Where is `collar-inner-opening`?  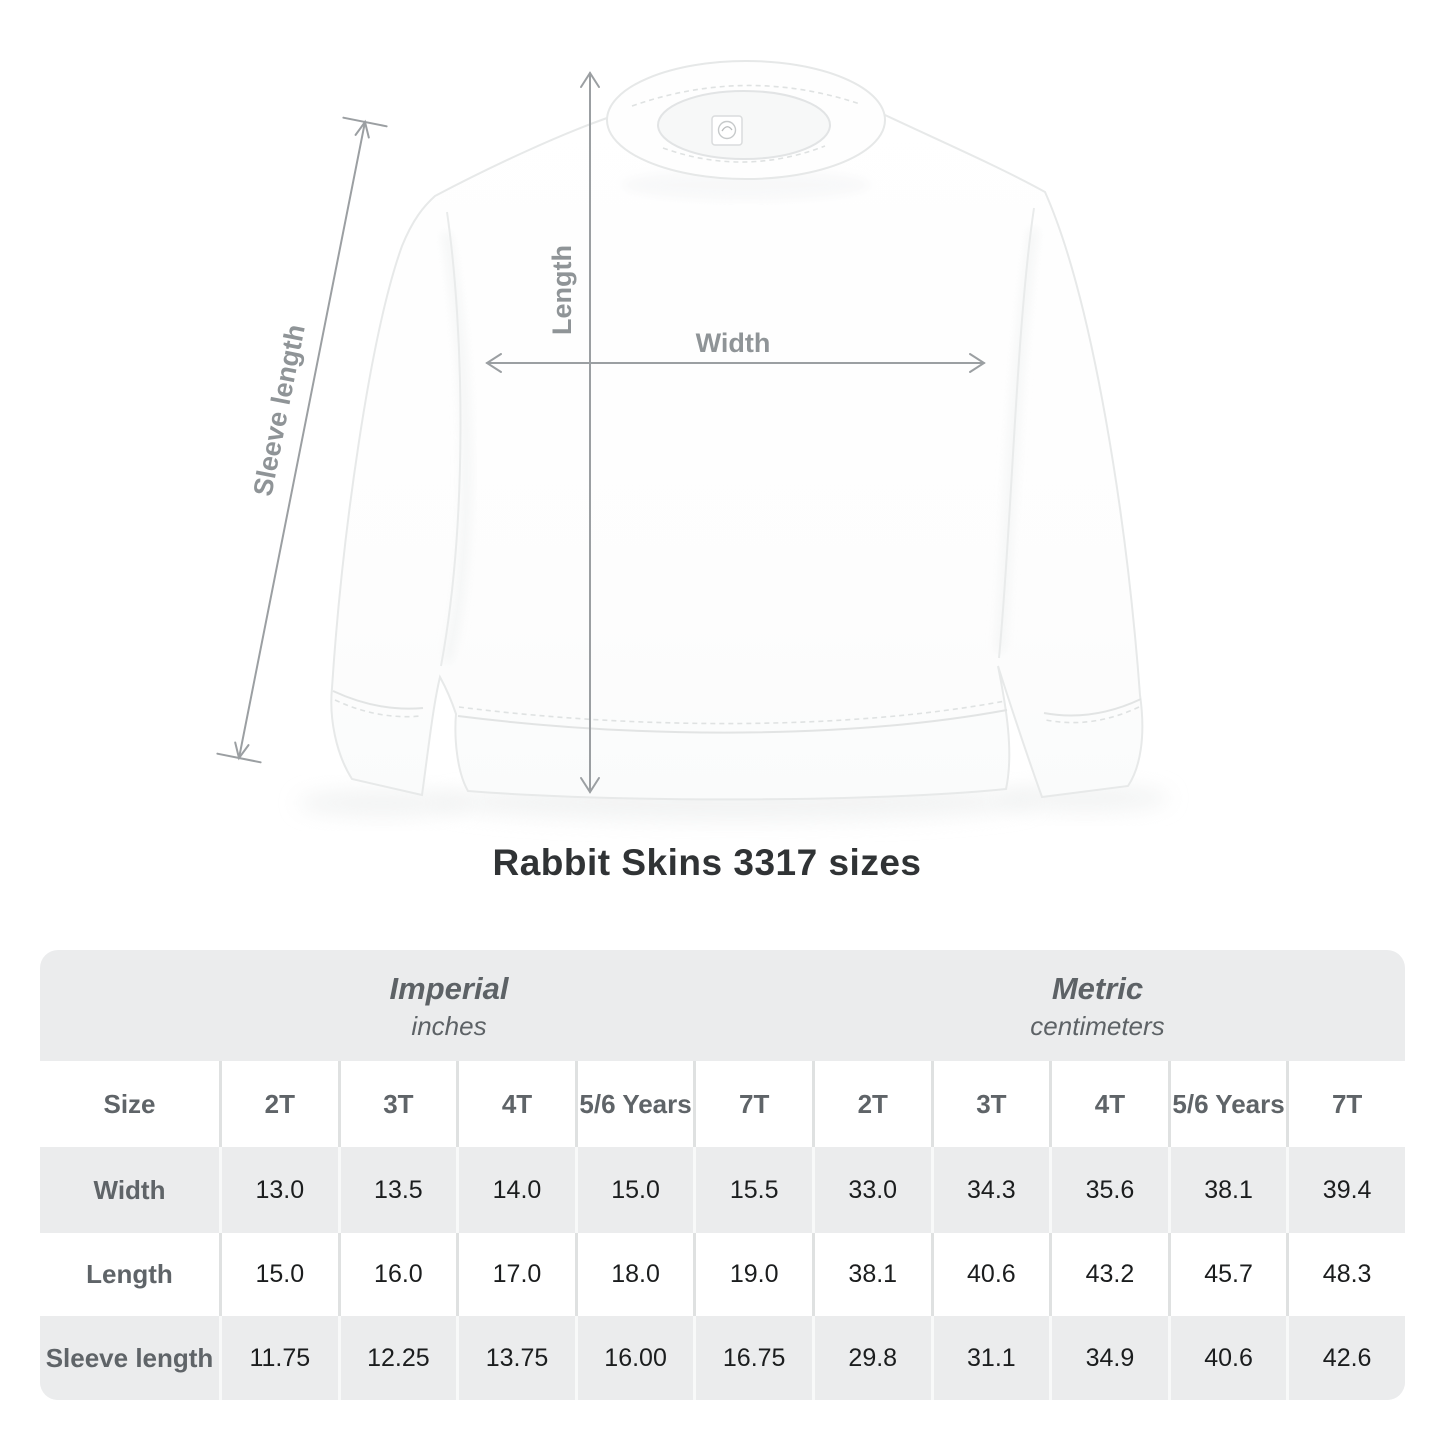
collar-inner-opening is located at coordinates (744, 125).